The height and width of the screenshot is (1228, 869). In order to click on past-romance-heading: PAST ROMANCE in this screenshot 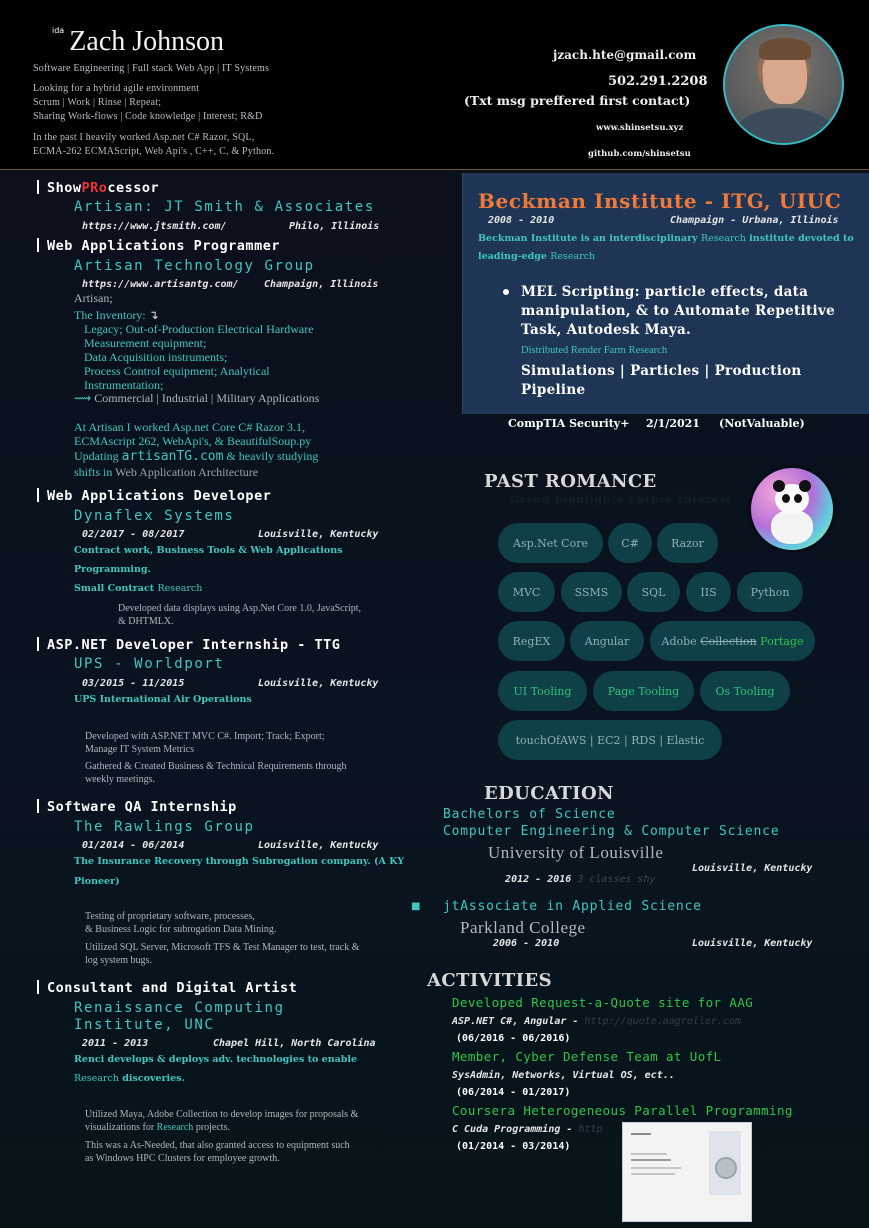, I will do `click(570, 481)`.